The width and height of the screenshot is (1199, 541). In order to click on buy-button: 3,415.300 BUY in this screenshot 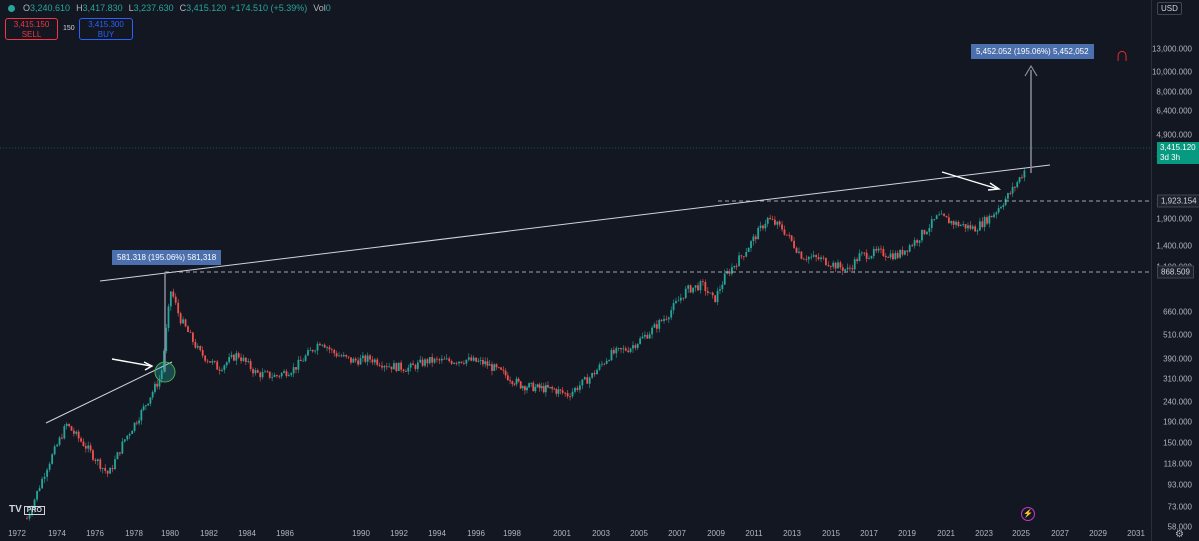, I will do `click(106, 29)`.